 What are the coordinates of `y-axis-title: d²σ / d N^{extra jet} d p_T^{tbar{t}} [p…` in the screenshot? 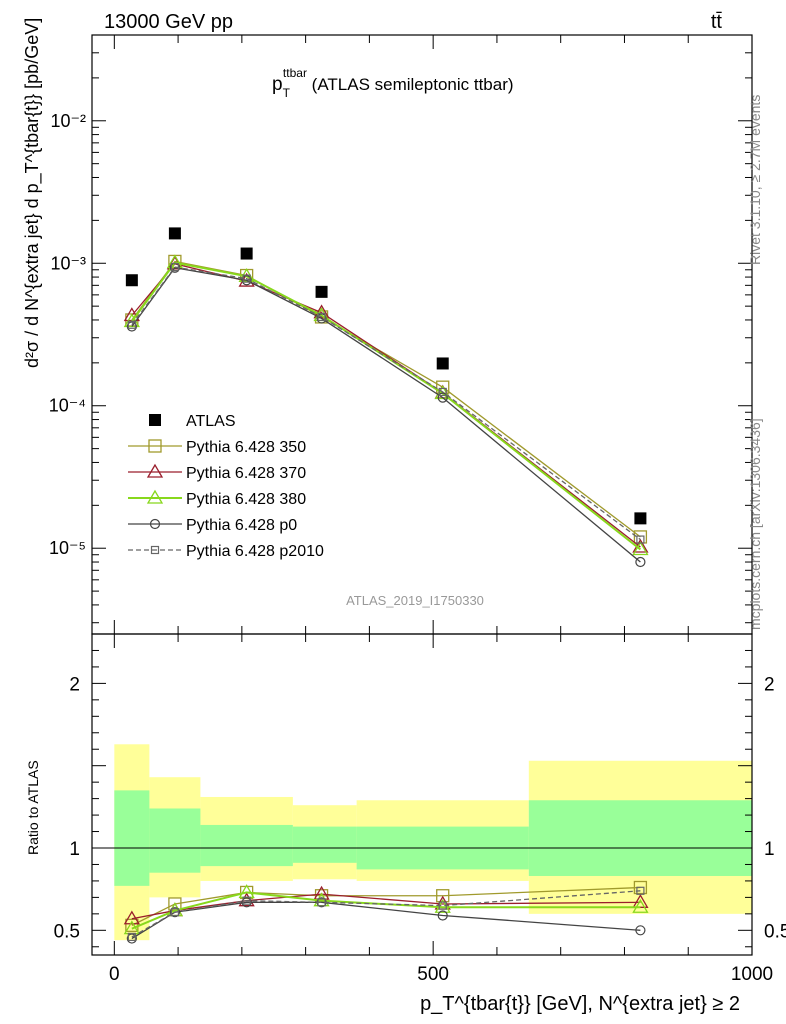 It's located at (32, 193).